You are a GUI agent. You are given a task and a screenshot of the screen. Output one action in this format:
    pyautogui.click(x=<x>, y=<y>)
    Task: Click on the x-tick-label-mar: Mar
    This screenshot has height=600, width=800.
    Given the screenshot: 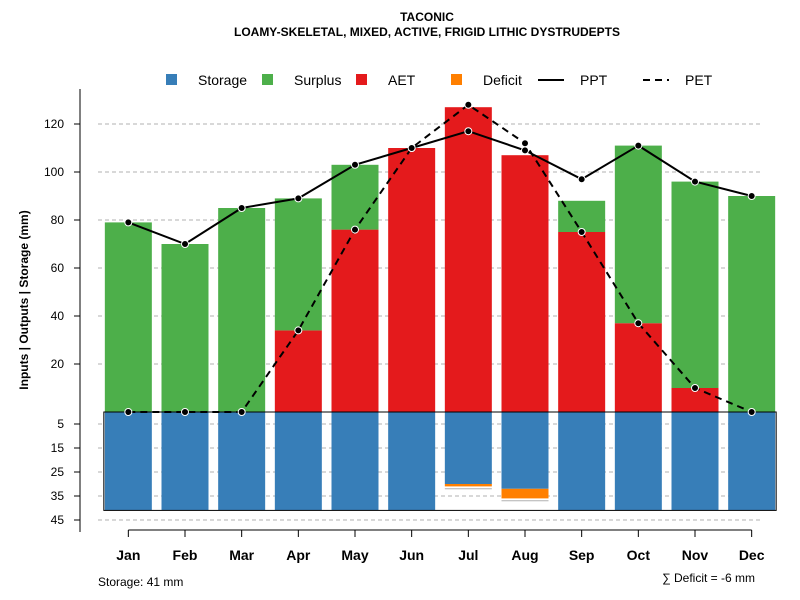 What is the action you would take?
    pyautogui.click(x=241, y=555)
    